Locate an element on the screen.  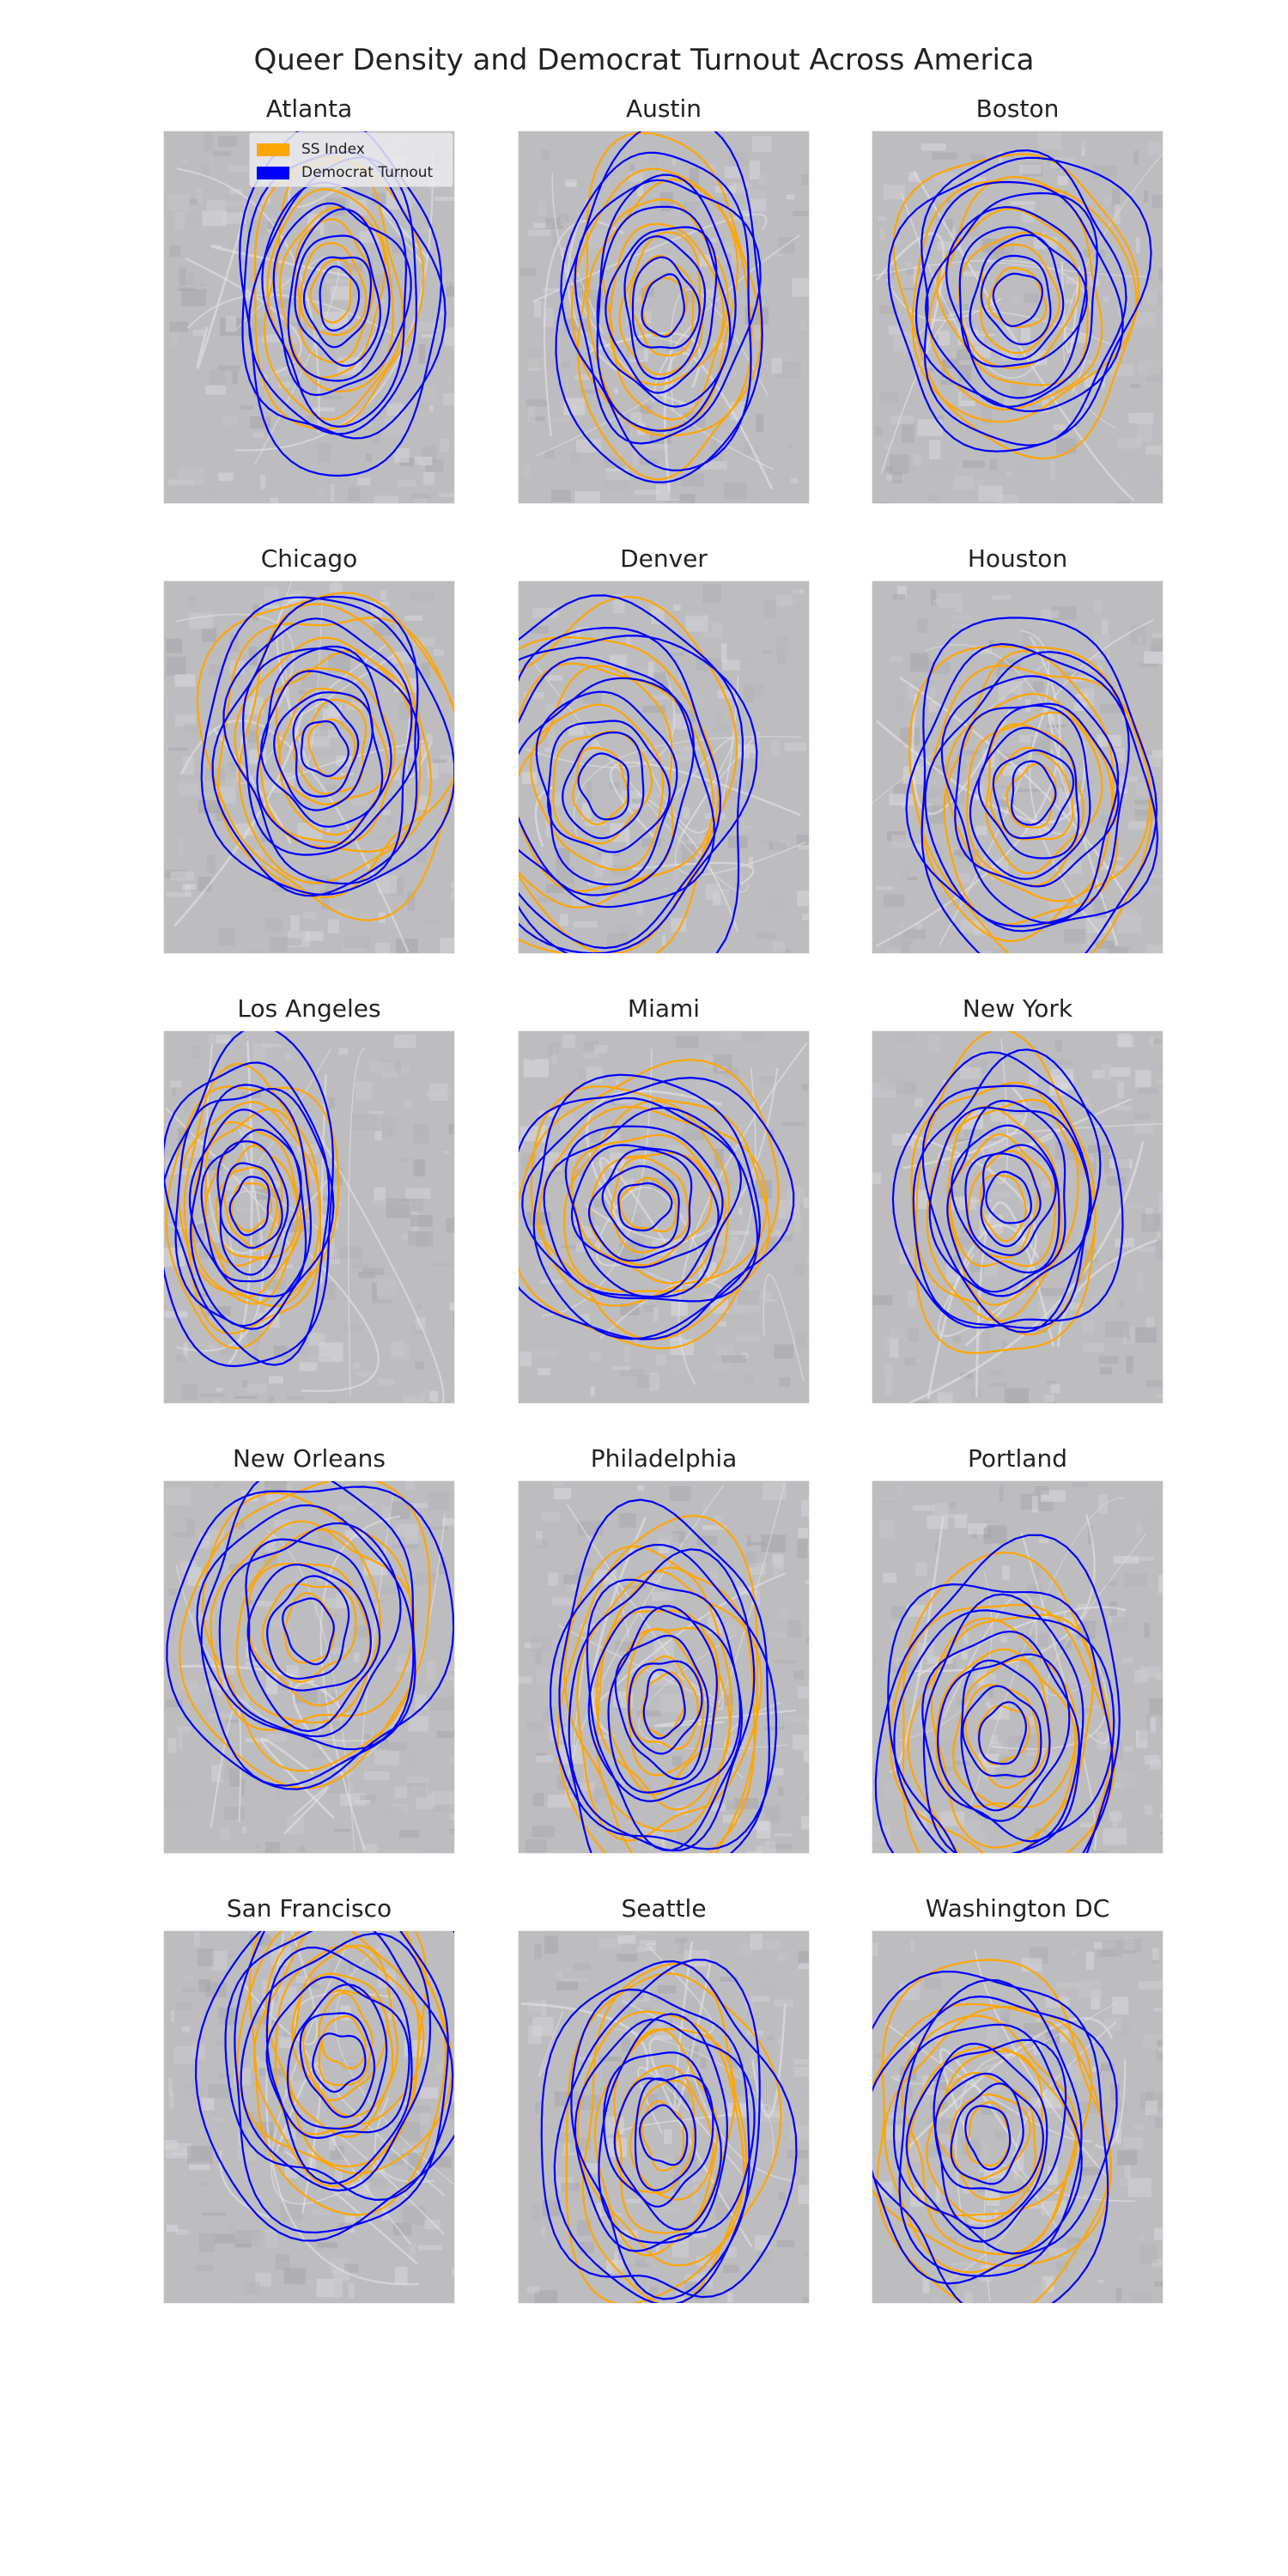
panel-title: New York is located at coordinates (1017, 1009).